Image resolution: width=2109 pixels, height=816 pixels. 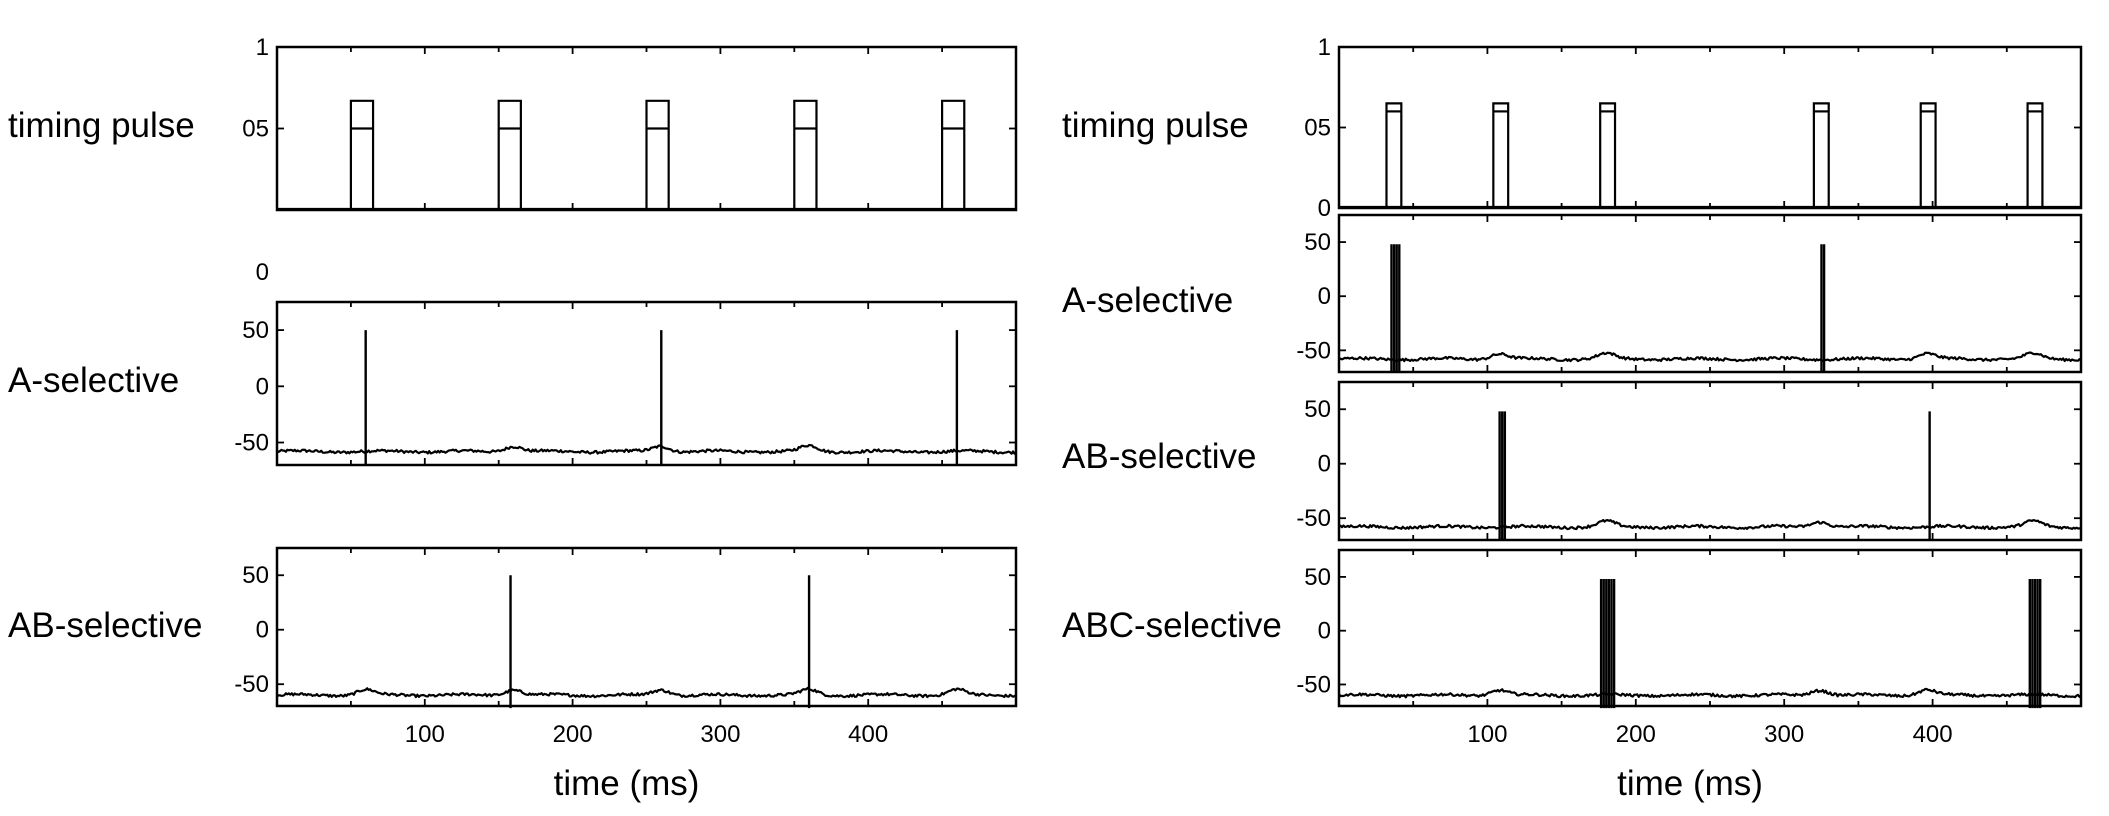 I want to click on panel-abc_sel: 50 0 -50 ABC-selective 100 200 300 400, so click(x=1572, y=648).